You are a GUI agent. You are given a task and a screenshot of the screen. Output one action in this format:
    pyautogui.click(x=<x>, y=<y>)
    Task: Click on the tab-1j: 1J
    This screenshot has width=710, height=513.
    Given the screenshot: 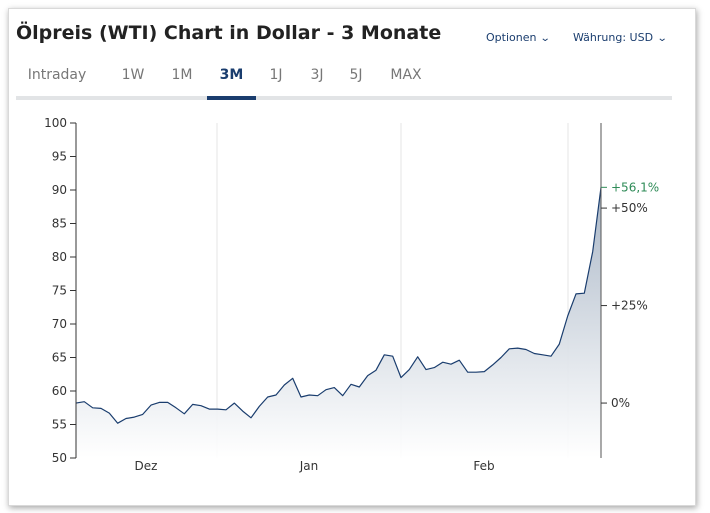 What is the action you would take?
    pyautogui.click(x=276, y=75)
    